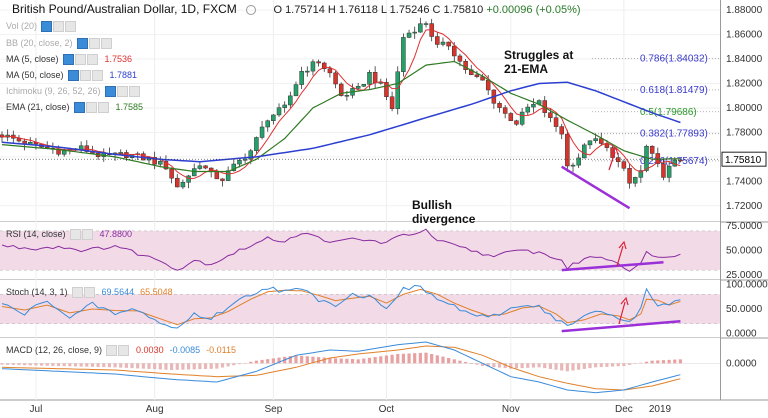 Image resolution: width=768 pixels, height=418 pixels. What do you see at coordinates (744, 132) in the screenshot?
I see `y-tick-label: 1.78000` at bounding box center [744, 132].